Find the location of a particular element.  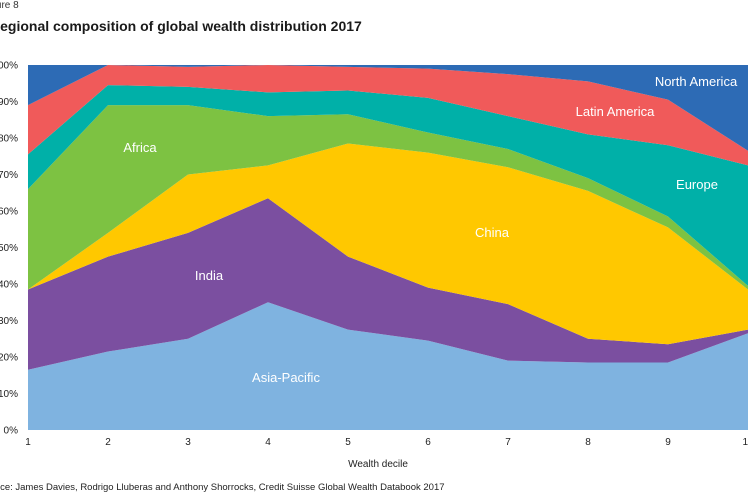

x-tick-label: 9 is located at coordinates (668, 442).